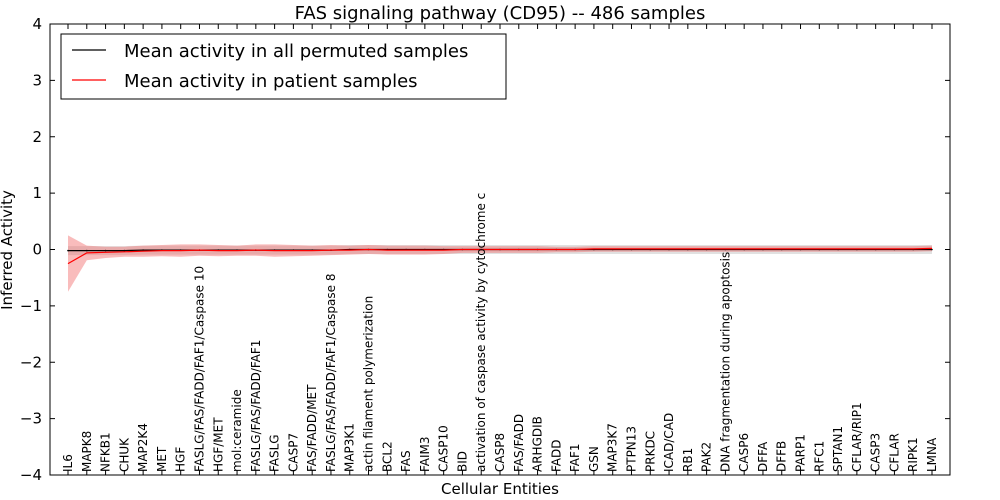 The height and width of the screenshot is (500, 1000). I want to click on category-label: HGF, so click(181, 459).